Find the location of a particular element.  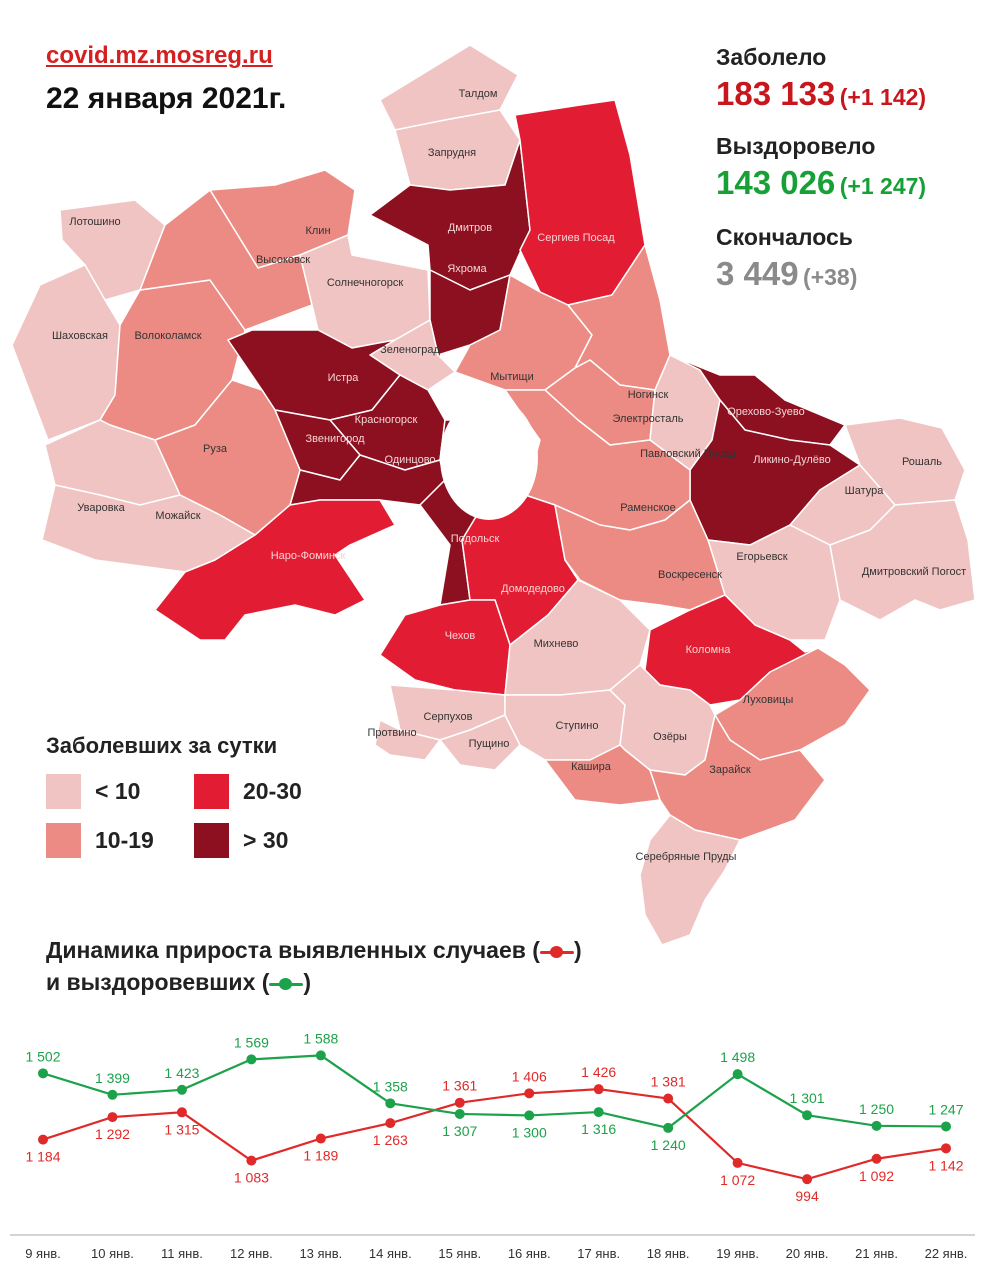

x-tick-label: 22 янв. is located at coordinates (946, 1253).